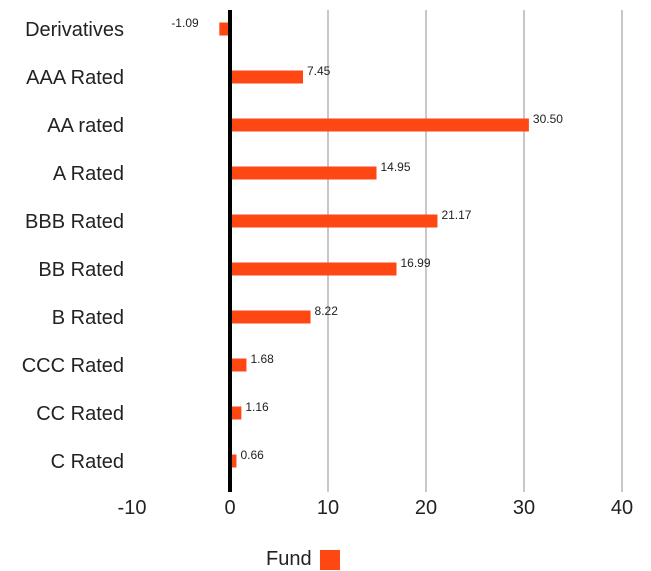 Image resolution: width=651 pixels, height=571 pixels. I want to click on category-label: C Rated, so click(87, 462).